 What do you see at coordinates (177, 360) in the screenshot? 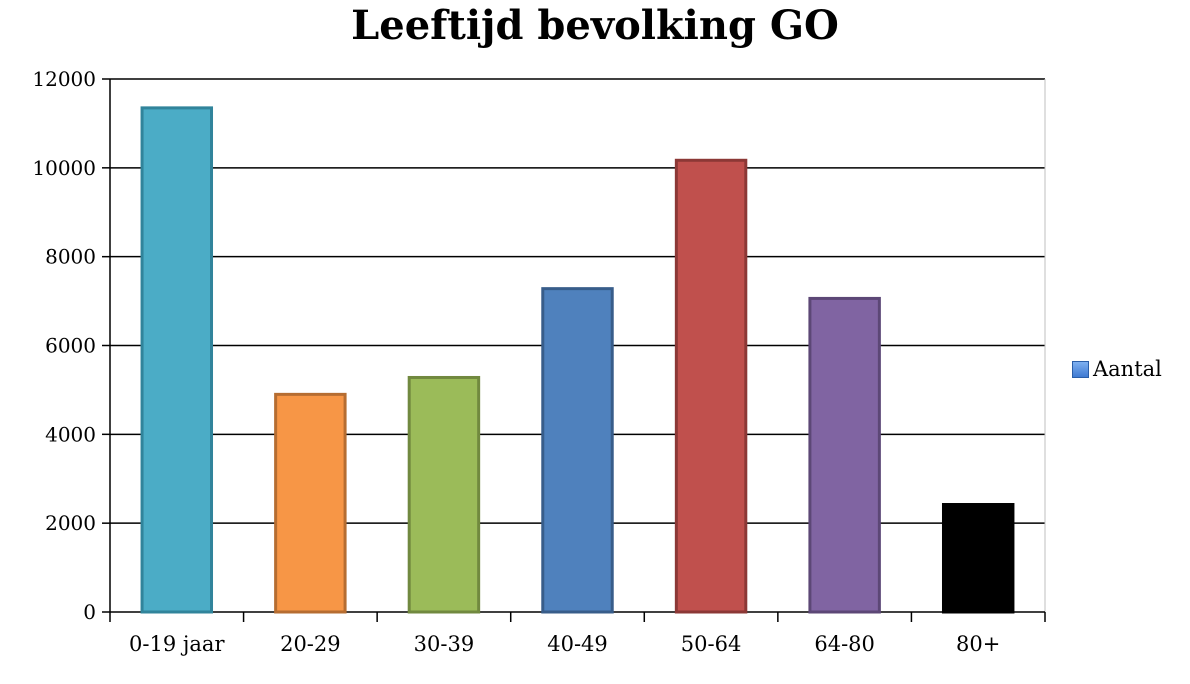
I see `bar-0-19-jaar` at bounding box center [177, 360].